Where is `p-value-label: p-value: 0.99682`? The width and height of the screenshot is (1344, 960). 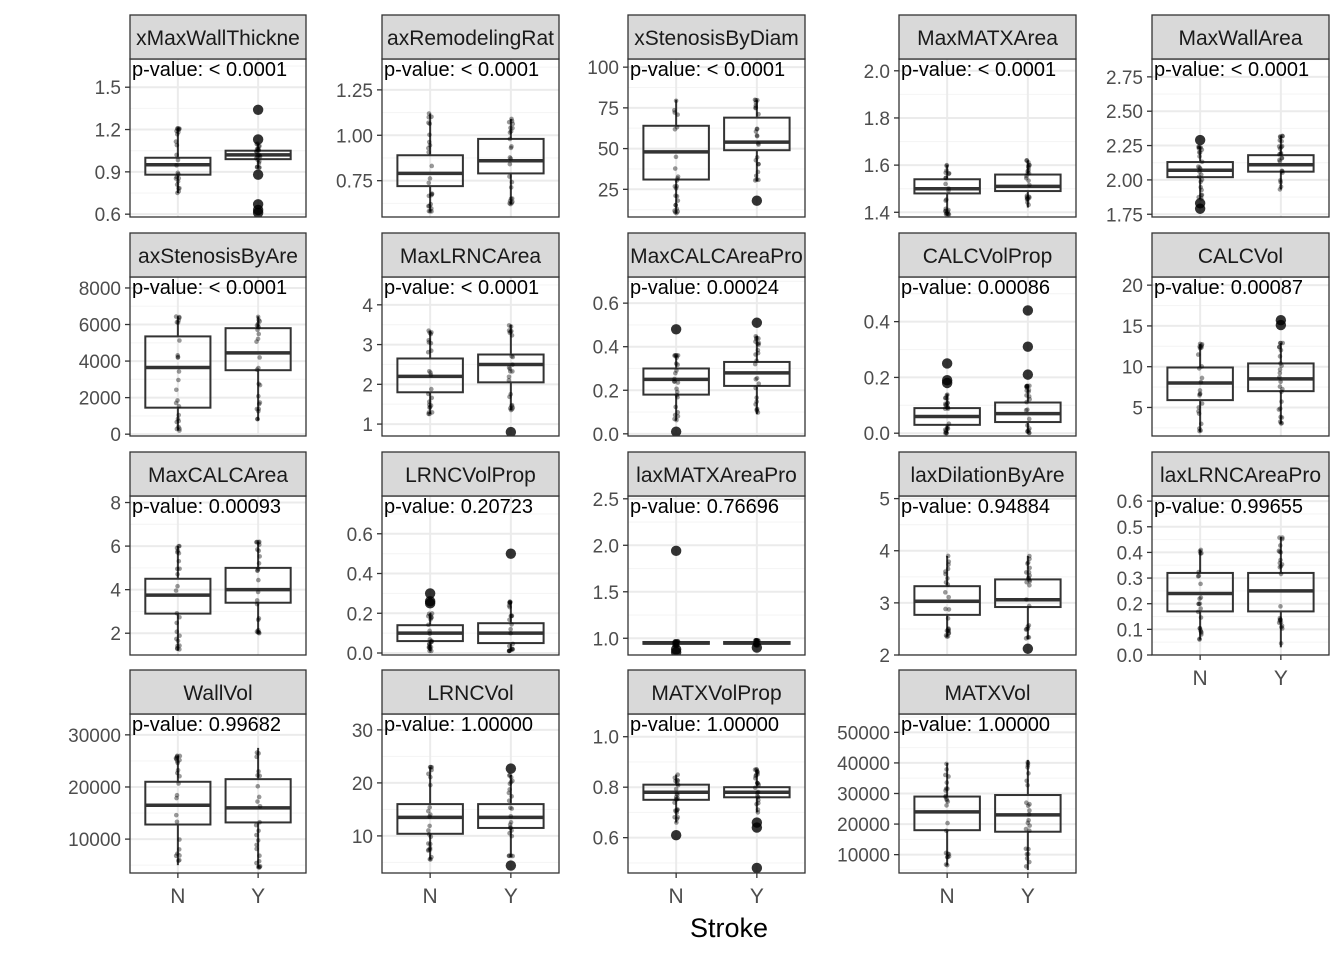
p-value-label: p-value: 0.99682 is located at coordinates (206, 725).